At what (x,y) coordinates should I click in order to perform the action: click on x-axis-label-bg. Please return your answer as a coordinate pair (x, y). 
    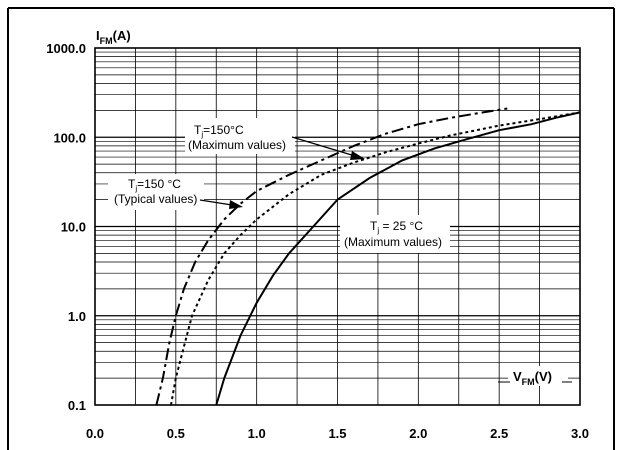
    Looking at the image, I should click on (538, 376).